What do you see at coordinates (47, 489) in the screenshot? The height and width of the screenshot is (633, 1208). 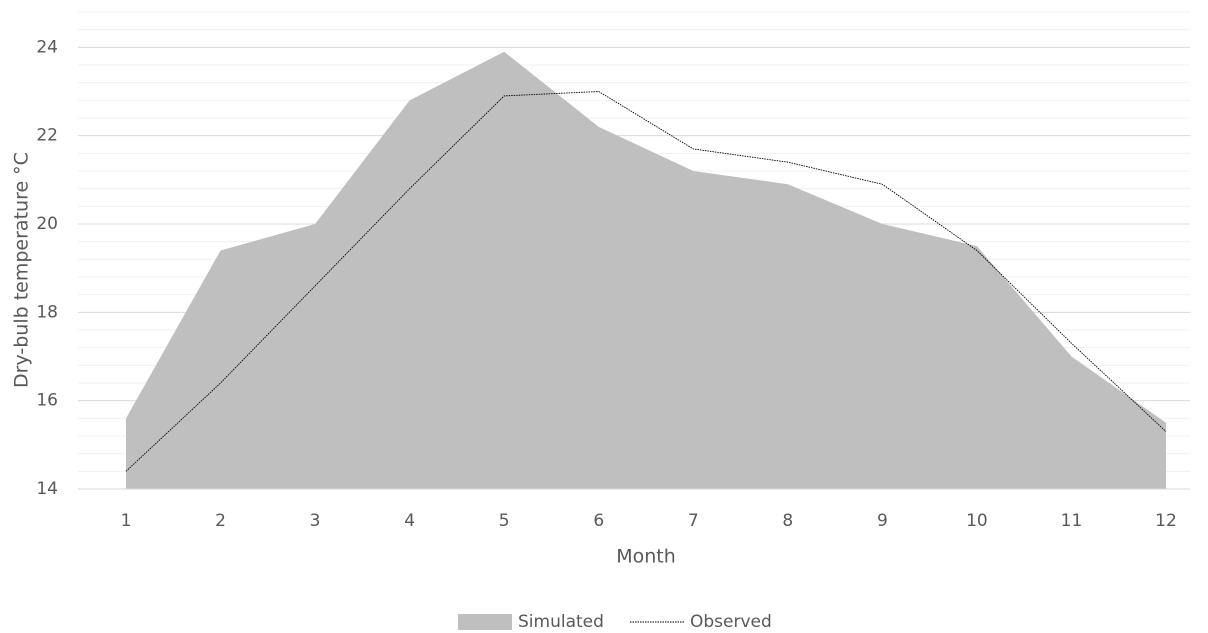 I see `y-tick-label: 14` at bounding box center [47, 489].